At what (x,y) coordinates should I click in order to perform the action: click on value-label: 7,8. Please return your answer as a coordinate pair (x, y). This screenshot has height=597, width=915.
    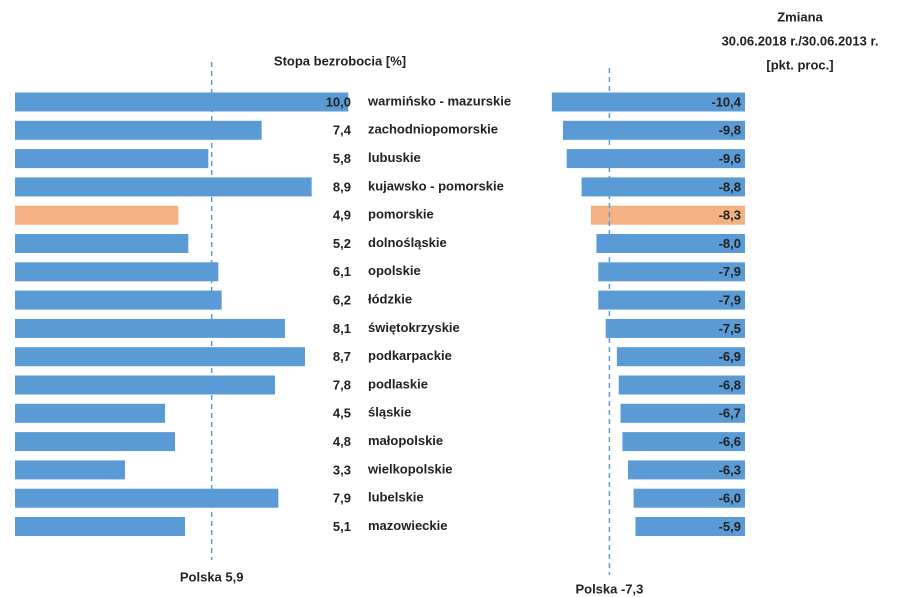
    Looking at the image, I should click on (342, 384).